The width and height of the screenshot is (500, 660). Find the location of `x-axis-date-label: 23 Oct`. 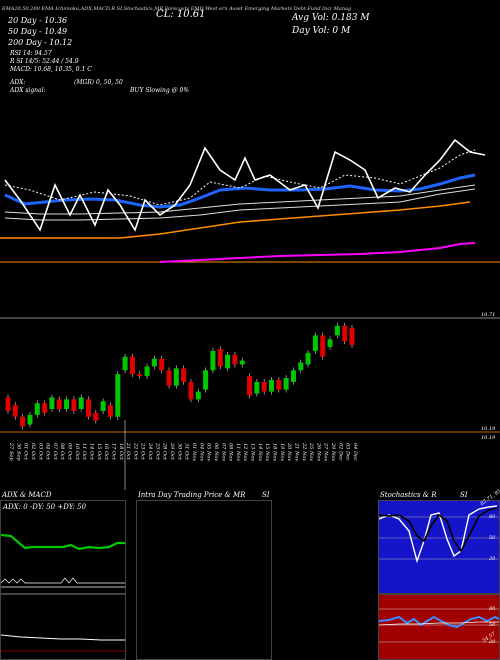

x-axis-date-label: 23 Oct is located at coordinates (143, 451).